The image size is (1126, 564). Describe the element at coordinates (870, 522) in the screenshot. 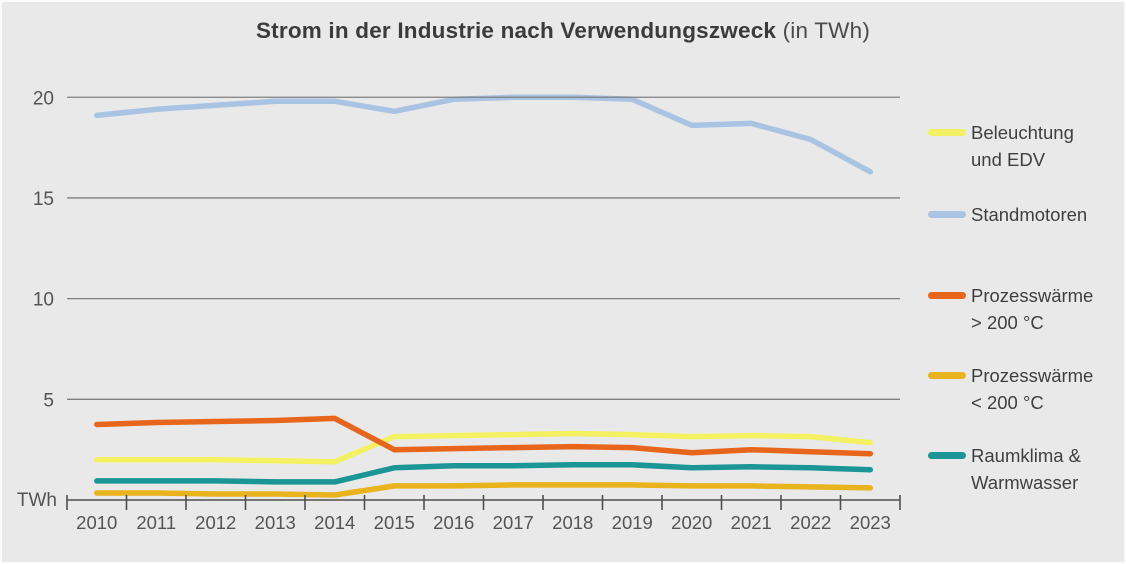

I see `x-axis-year-label: 2023` at that location.